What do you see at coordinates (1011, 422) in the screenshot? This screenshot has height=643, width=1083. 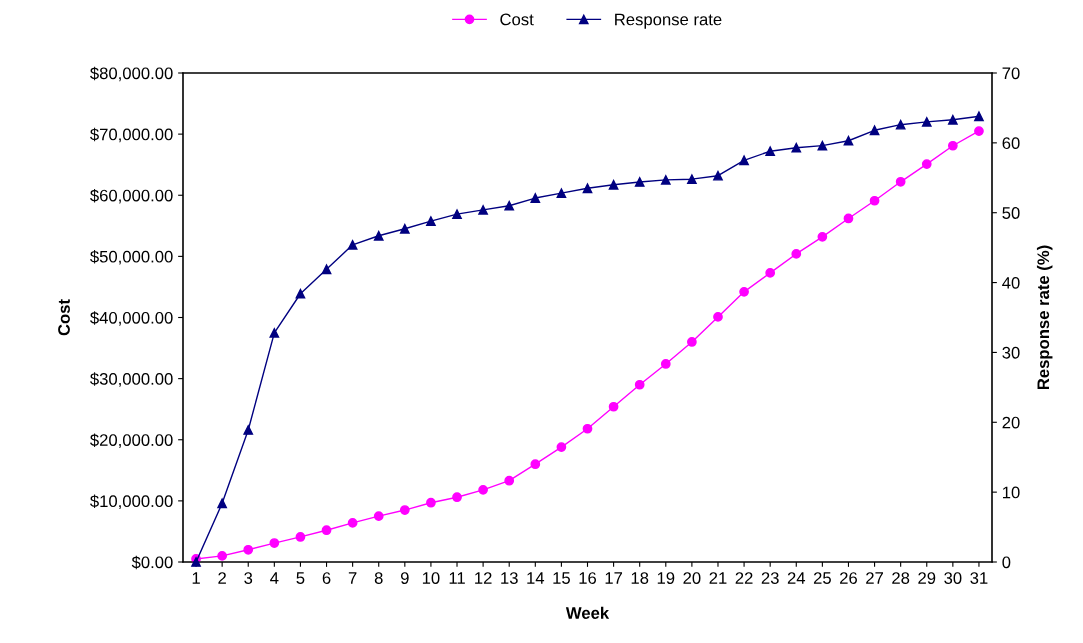 I see `y2-tick-label: 20` at bounding box center [1011, 422].